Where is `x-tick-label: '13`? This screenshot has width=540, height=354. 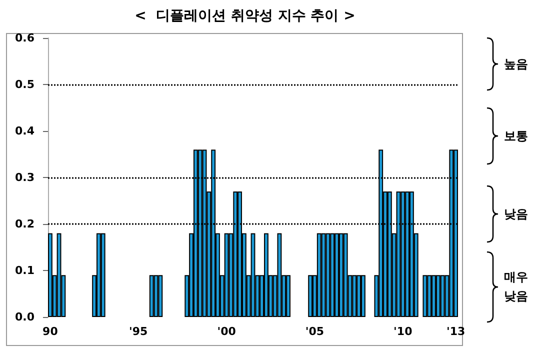 x-tick-label: '13 is located at coordinates (456, 331).